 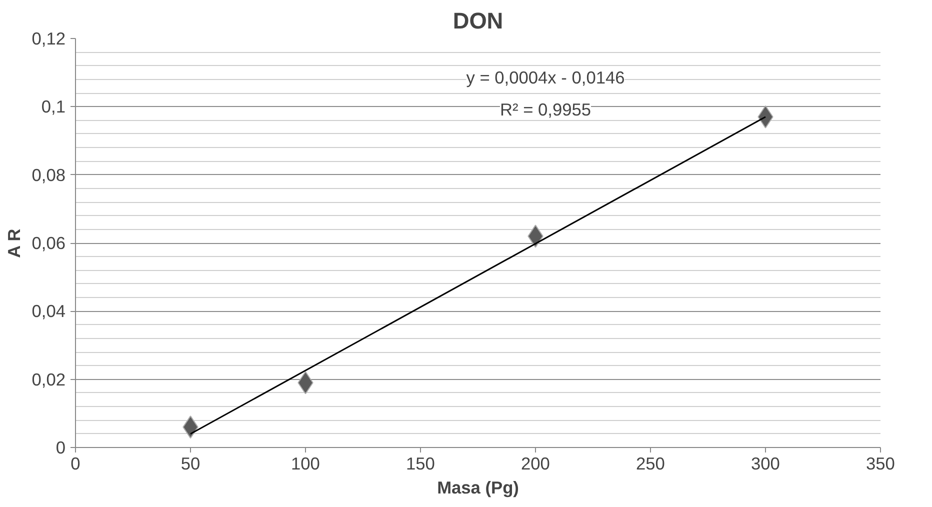 What do you see at coordinates (49, 38) in the screenshot?
I see `y-tick-label: 0,12` at bounding box center [49, 38].